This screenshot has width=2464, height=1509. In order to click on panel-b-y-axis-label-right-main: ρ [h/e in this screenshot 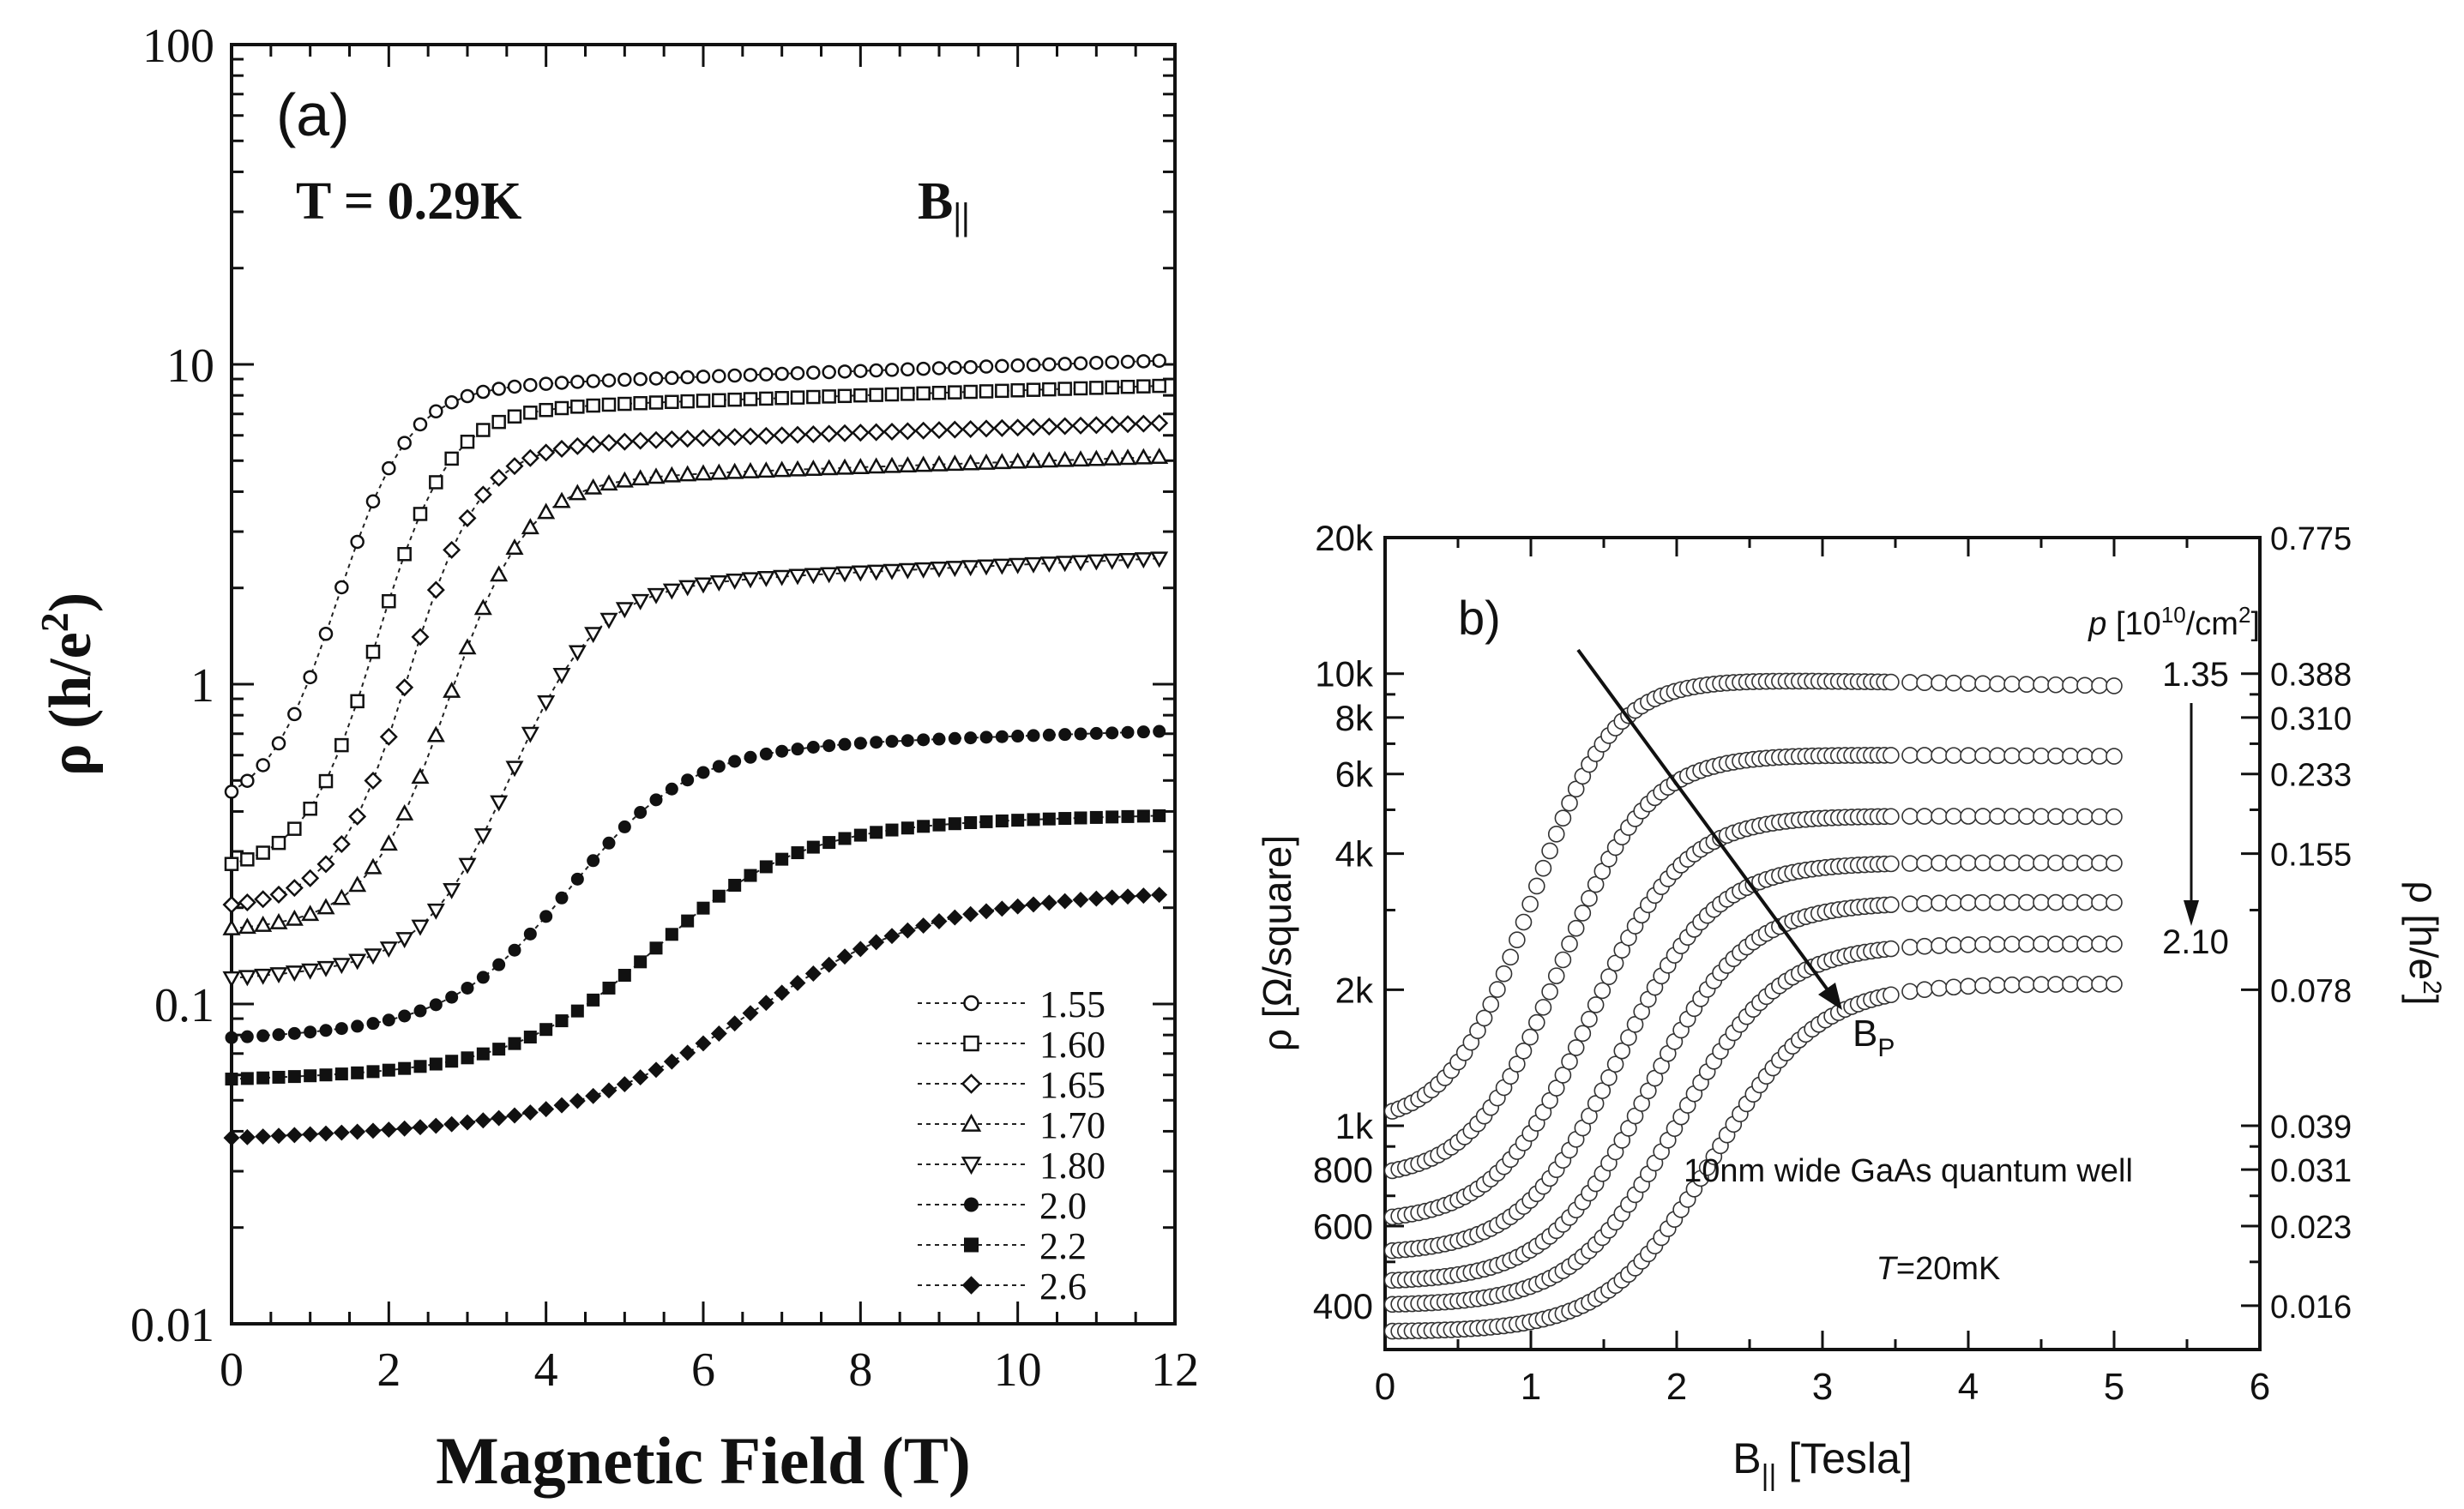, I will do `click(2424, 930)`.